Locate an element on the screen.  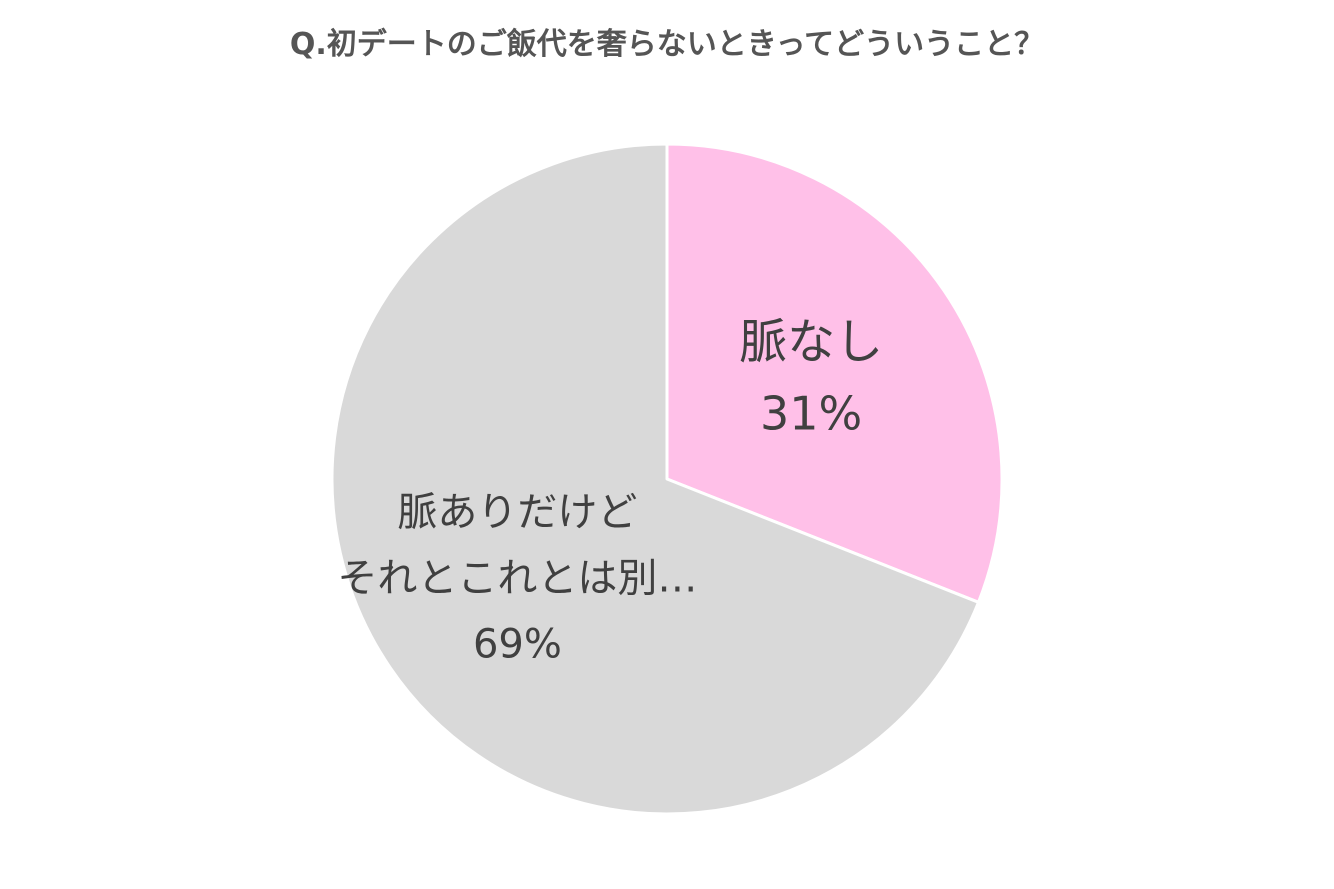
slice-1-name-label: 脈なし is located at coordinates (811, 342).